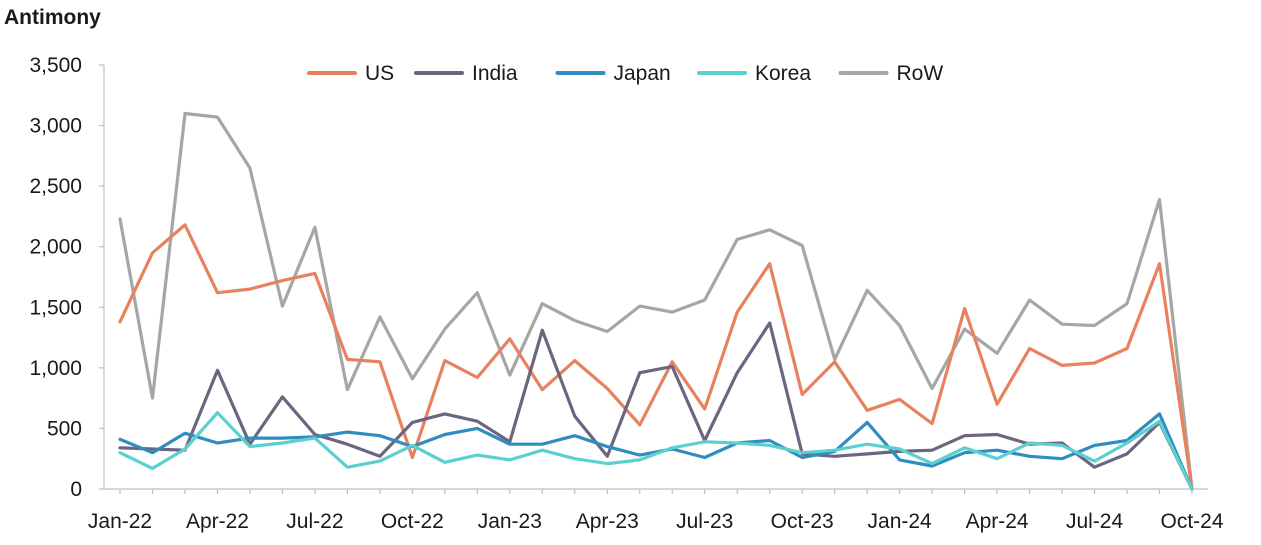 Image resolution: width=1261 pixels, height=545 pixels. What do you see at coordinates (412, 521) in the screenshot?
I see `x-tick-label: Oct-22` at bounding box center [412, 521].